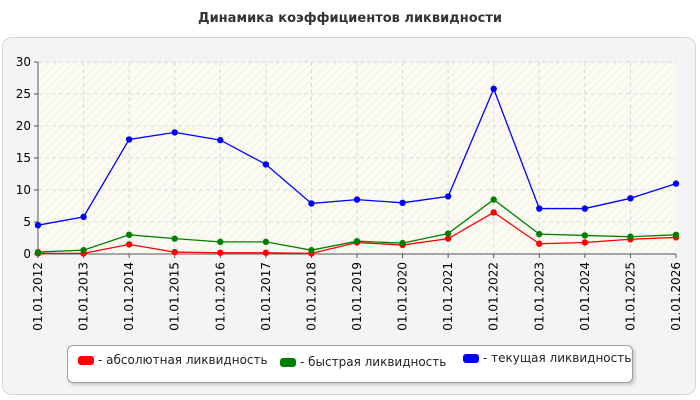  I want to click on x-tick-label: 01.01.2024, so click(585, 296).